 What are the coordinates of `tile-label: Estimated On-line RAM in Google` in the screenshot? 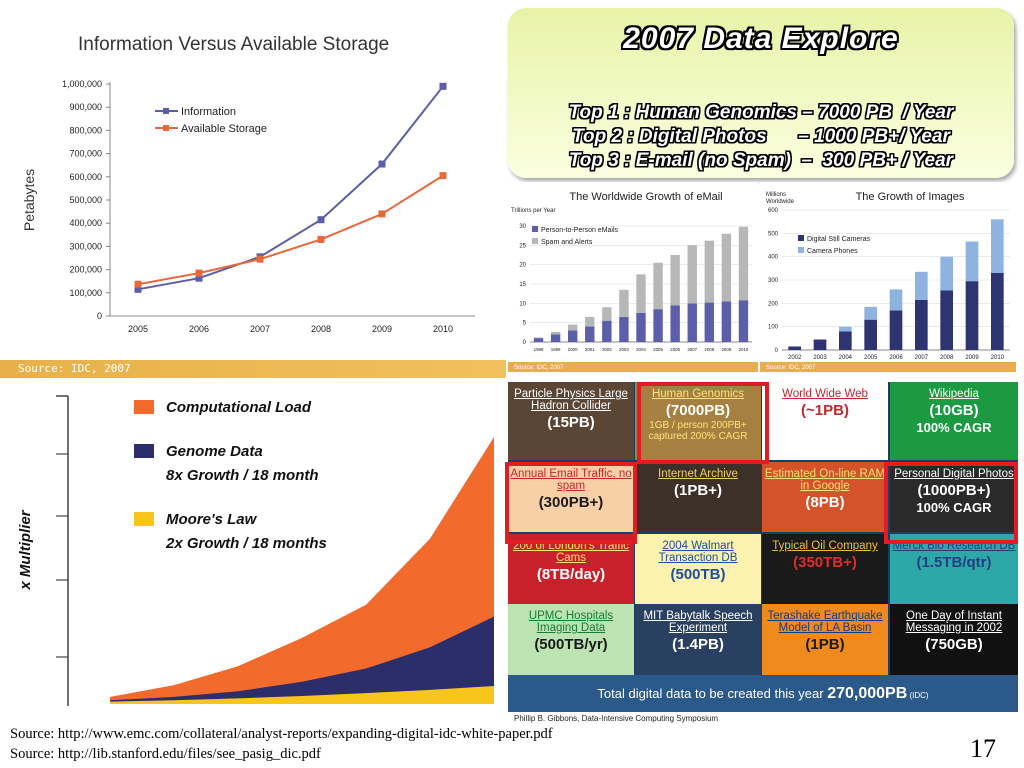 It's located at (825, 480).